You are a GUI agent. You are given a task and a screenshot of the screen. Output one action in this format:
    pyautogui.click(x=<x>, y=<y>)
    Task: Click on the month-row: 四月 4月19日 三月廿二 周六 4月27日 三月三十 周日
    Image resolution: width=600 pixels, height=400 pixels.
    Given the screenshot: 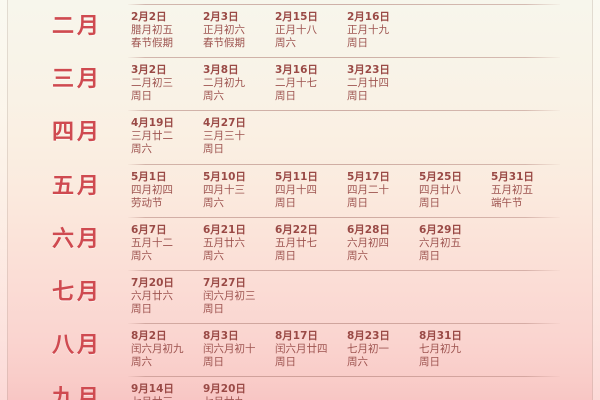 What is the action you would take?
    pyautogui.click(x=300, y=136)
    